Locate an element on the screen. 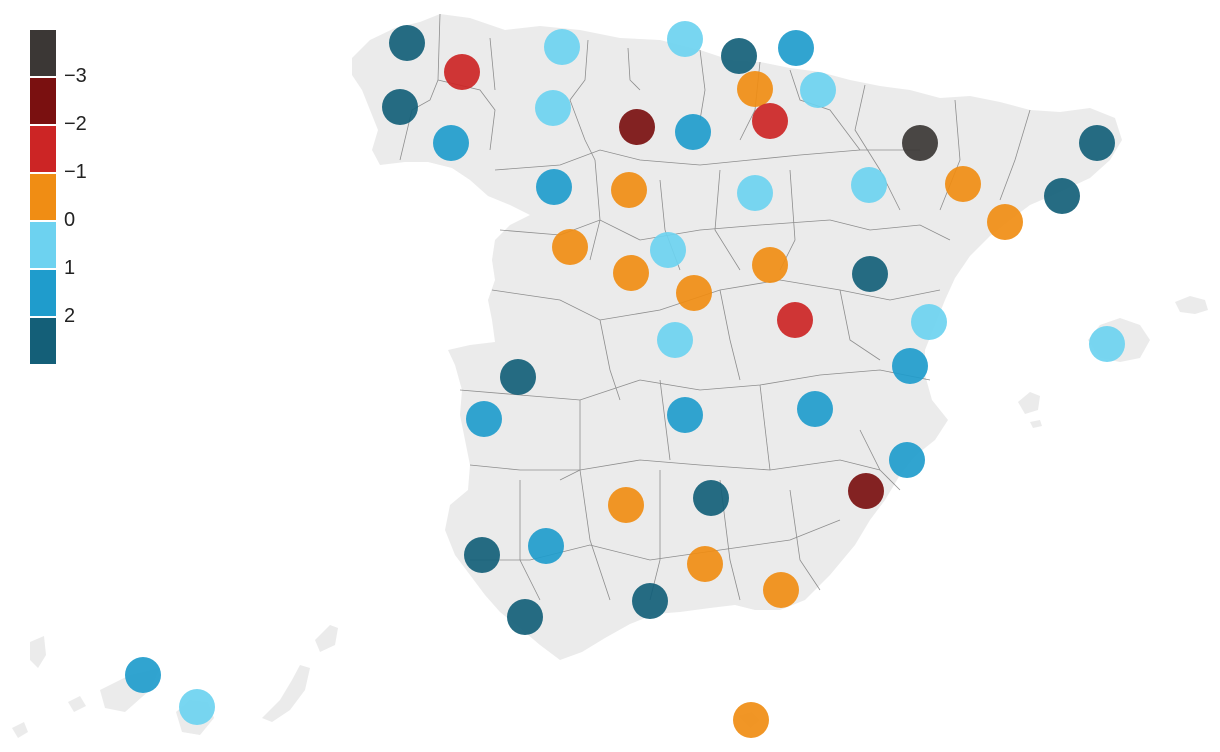 The width and height of the screenshot is (1220, 752). marker-araba is located at coordinates (755, 89).